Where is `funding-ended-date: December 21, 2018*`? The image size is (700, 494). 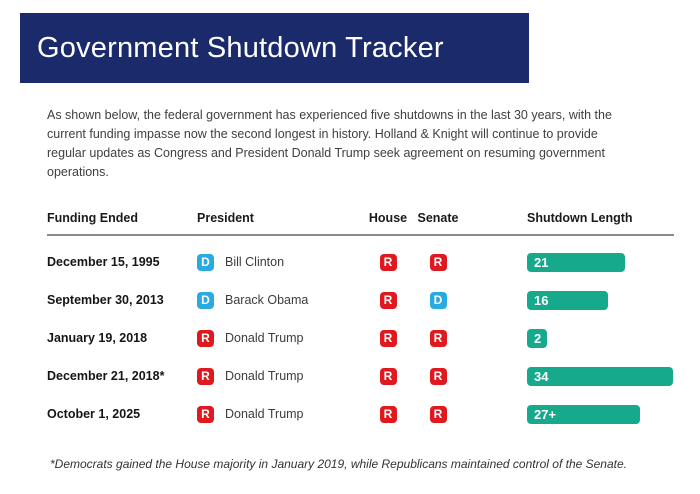 funding-ended-date: December 21, 2018* is located at coordinates (106, 376).